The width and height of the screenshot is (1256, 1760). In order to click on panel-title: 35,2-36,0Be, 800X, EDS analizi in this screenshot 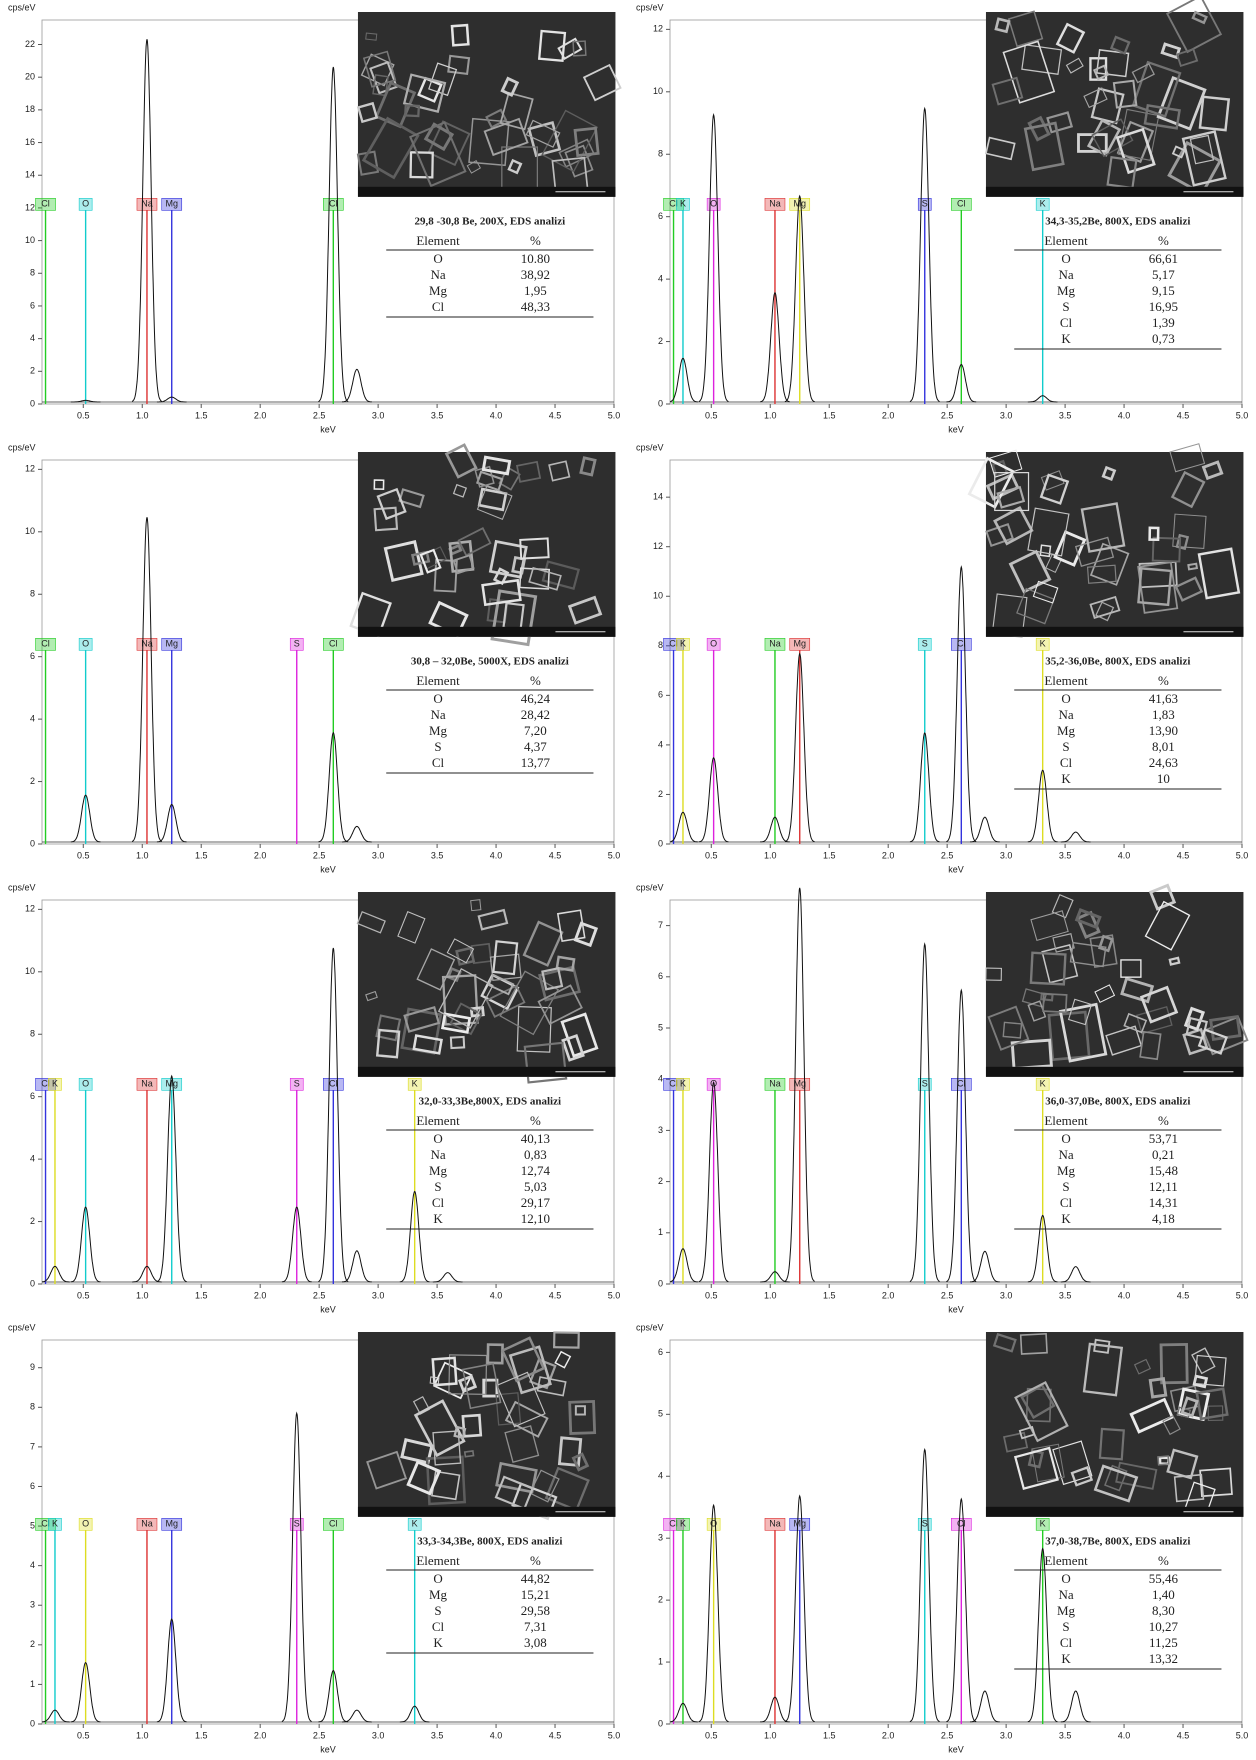, I will do `click(1117, 662)`.